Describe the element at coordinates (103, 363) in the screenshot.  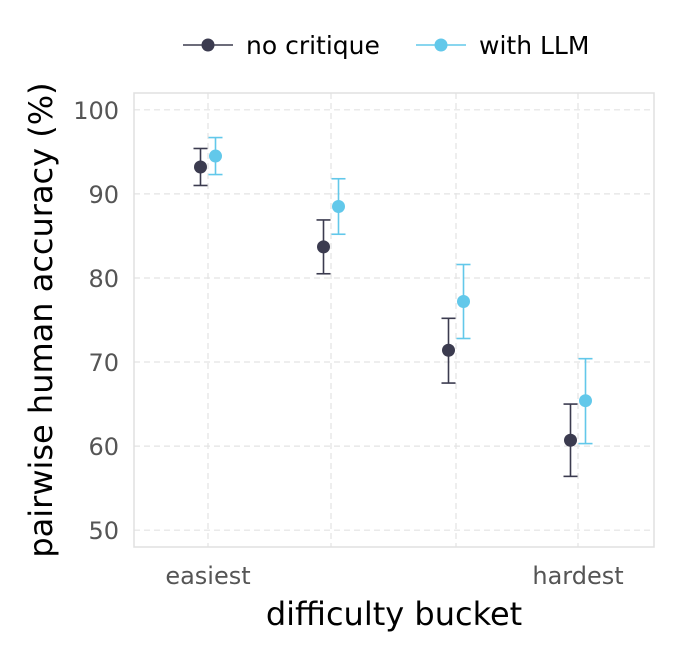
I see `y-tick-label: 70` at that location.